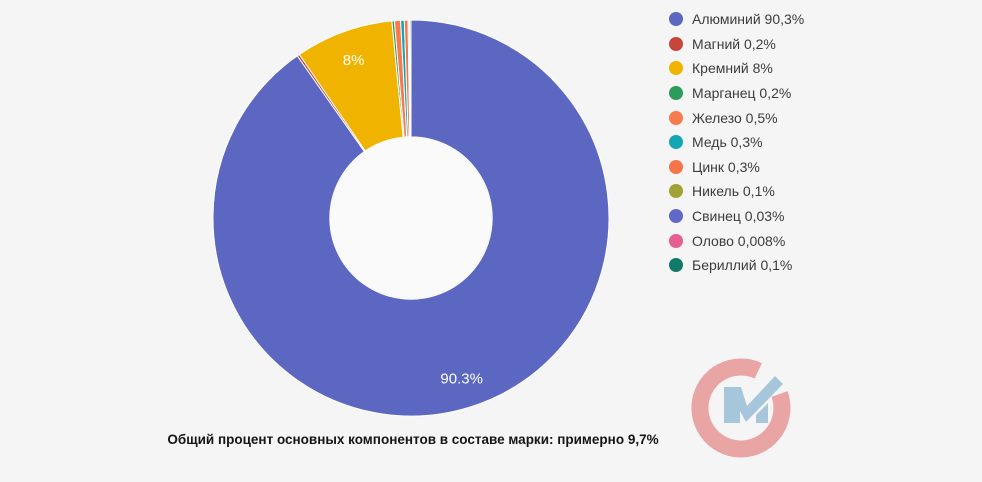  I want to click on legend-item-1: Магний 0,2%, so click(736, 44).